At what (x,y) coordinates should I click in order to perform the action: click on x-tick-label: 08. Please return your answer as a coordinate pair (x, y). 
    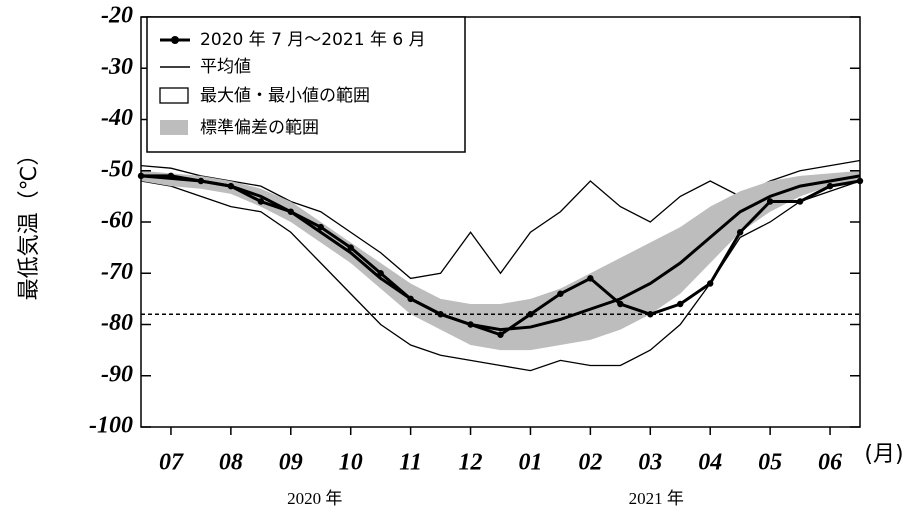
    Looking at the image, I should click on (231, 463).